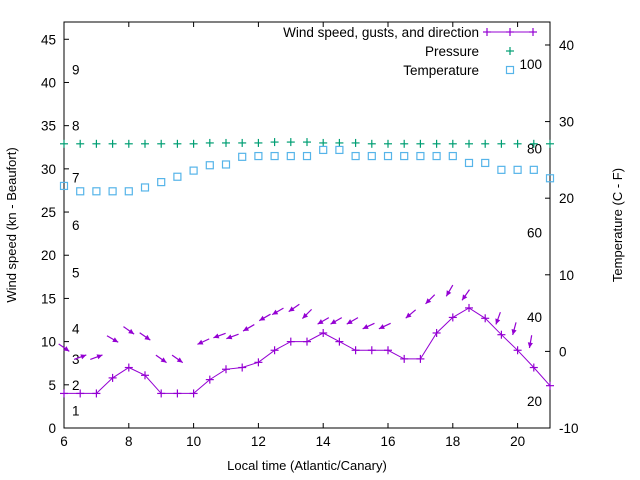 This screenshot has height=480, width=640. Describe the element at coordinates (452, 51) in the screenshot. I see `legend-label: Pressure` at that location.